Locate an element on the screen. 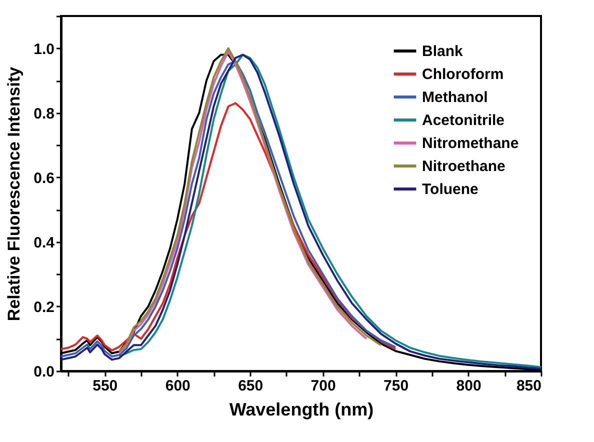  x-tick-label: 850 is located at coordinates (529, 386).